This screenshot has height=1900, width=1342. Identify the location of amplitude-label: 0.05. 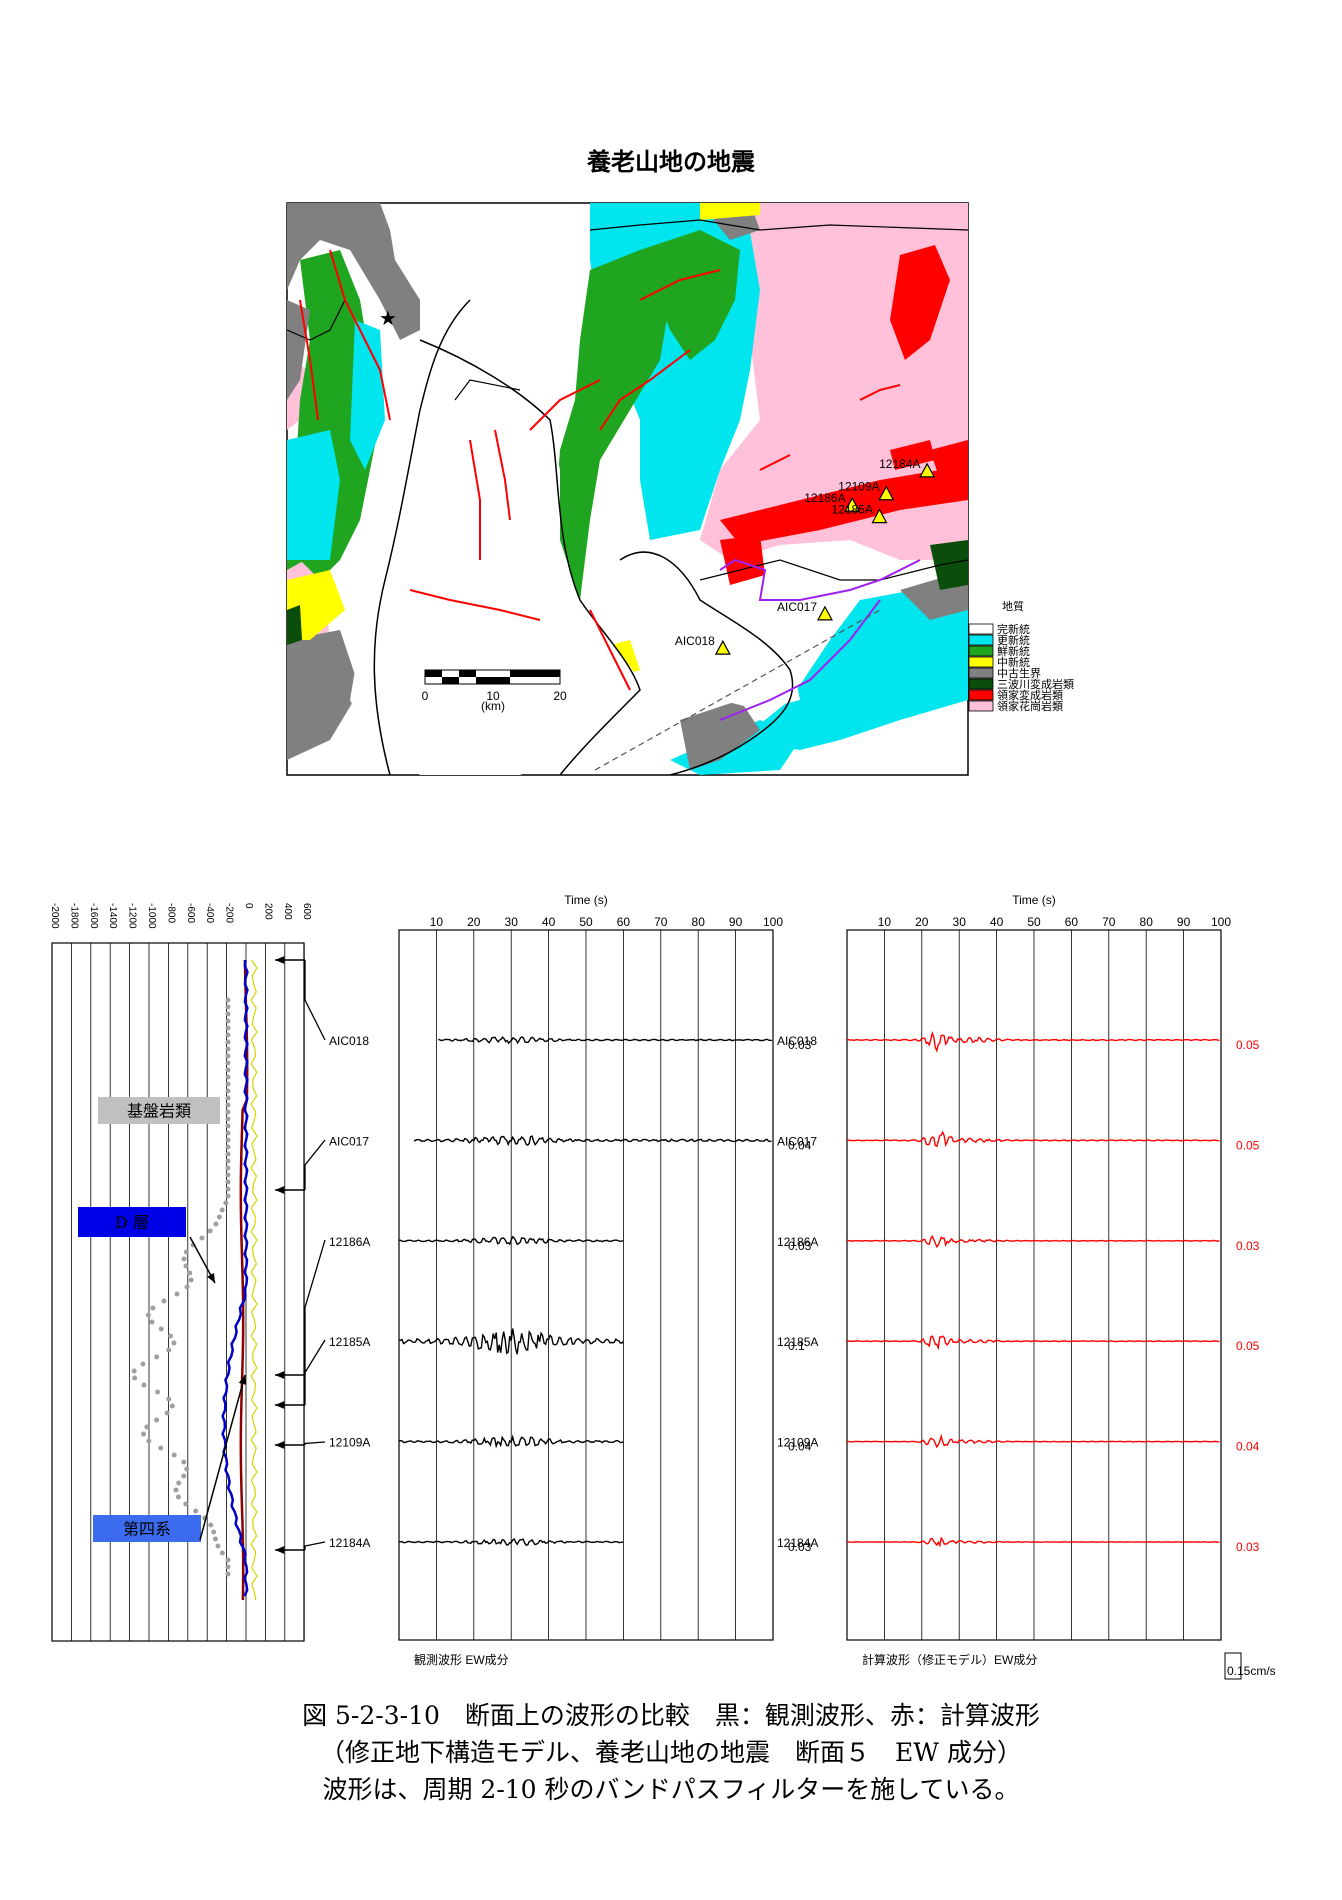
(1248, 1346).